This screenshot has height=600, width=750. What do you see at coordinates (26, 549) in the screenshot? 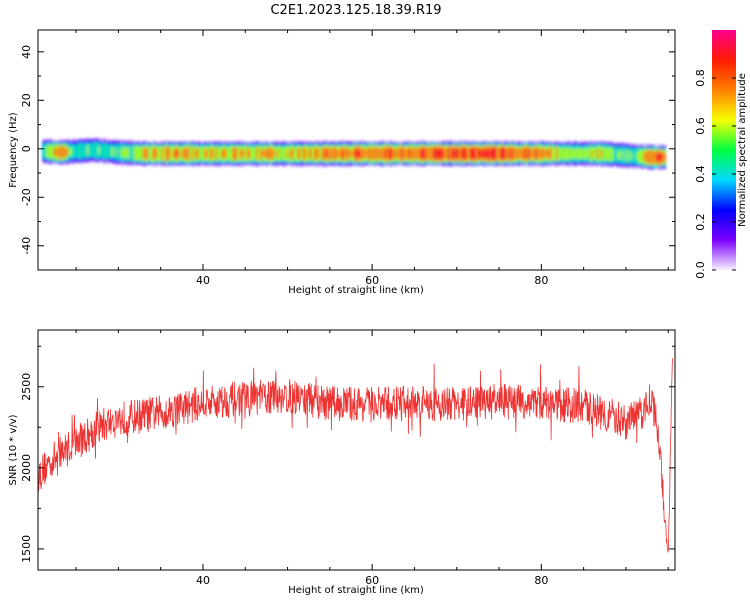
I see `y-tick-label: 1500` at bounding box center [26, 549].